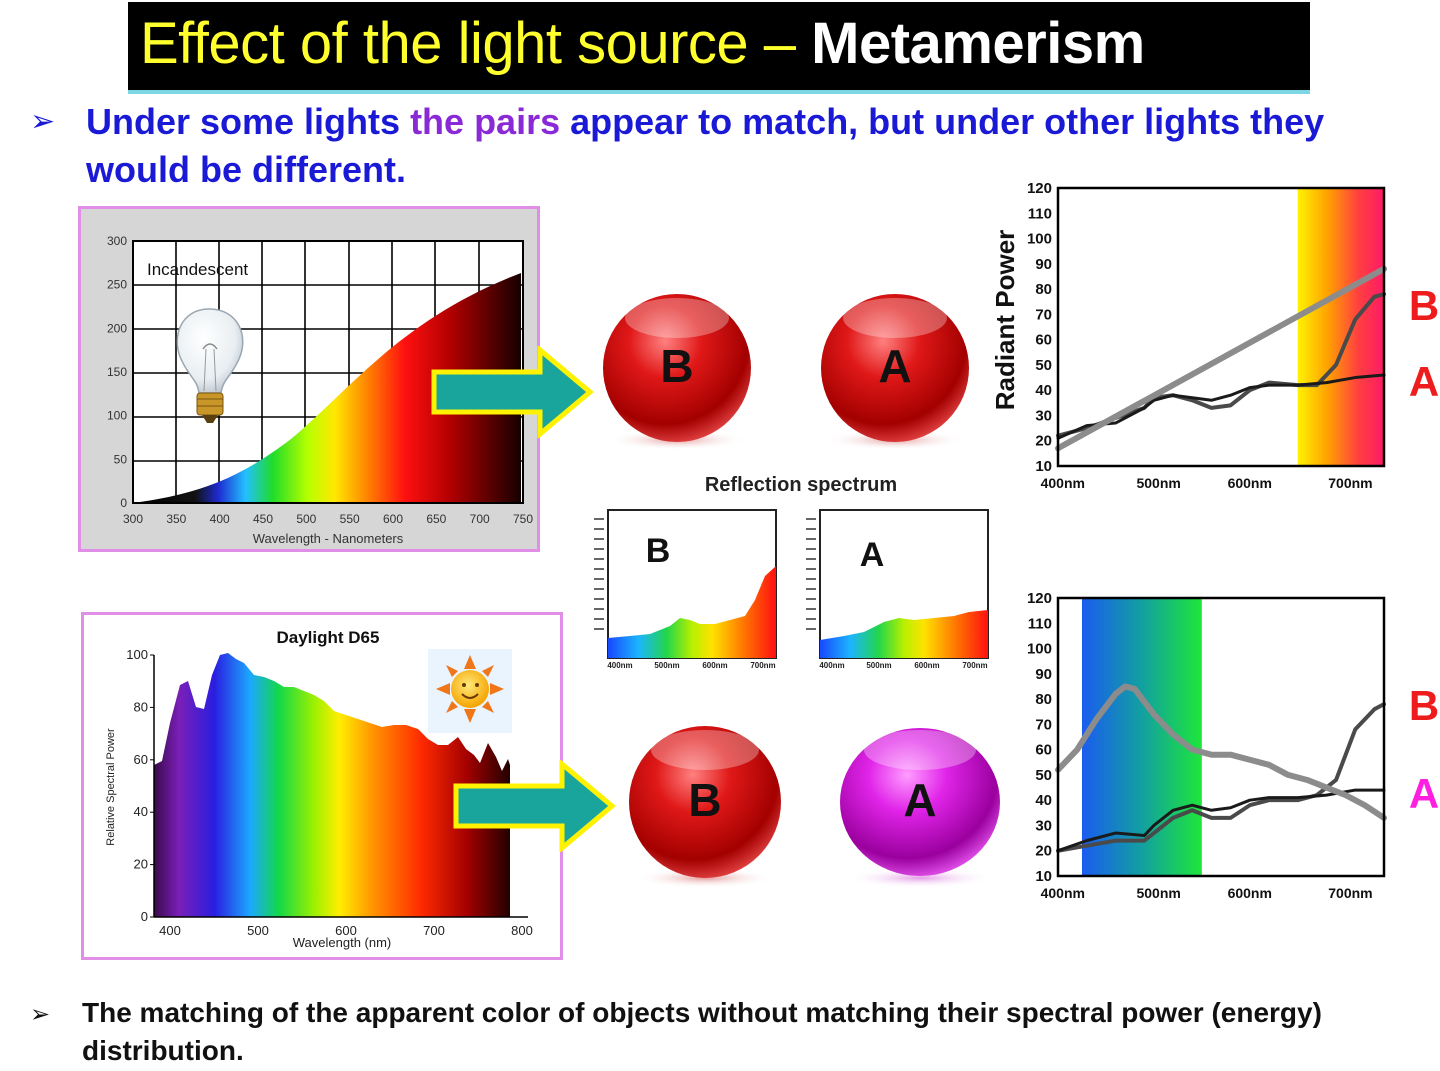  What do you see at coordinates (786, 372) in the screenshot?
I see `top-spheres: B A` at bounding box center [786, 372].